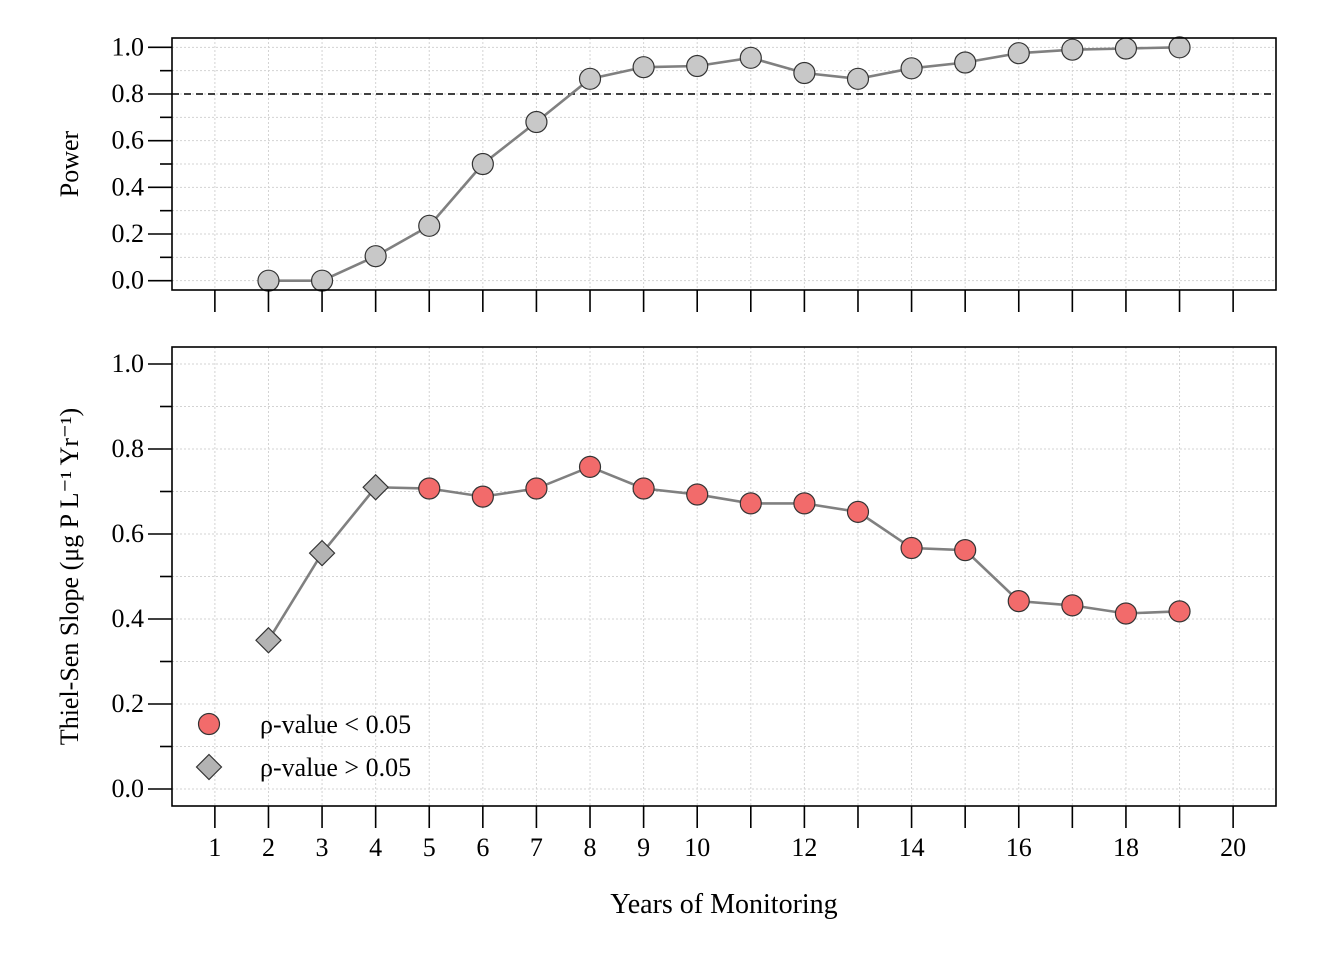 This screenshot has height=960, width=1344. Describe the element at coordinates (128, 233) in the screenshot. I see `power-y-tick-label: 0.2` at that location.